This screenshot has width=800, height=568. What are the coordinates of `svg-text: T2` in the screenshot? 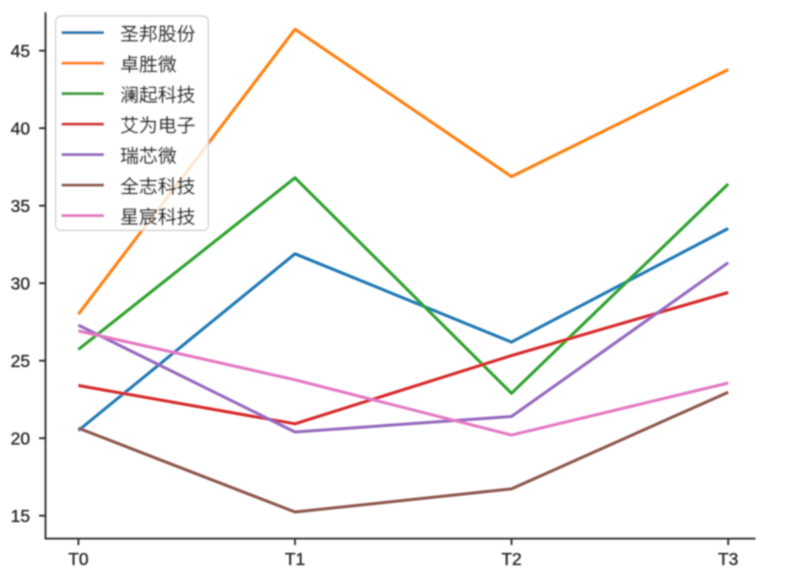 It's located at (511, 558).